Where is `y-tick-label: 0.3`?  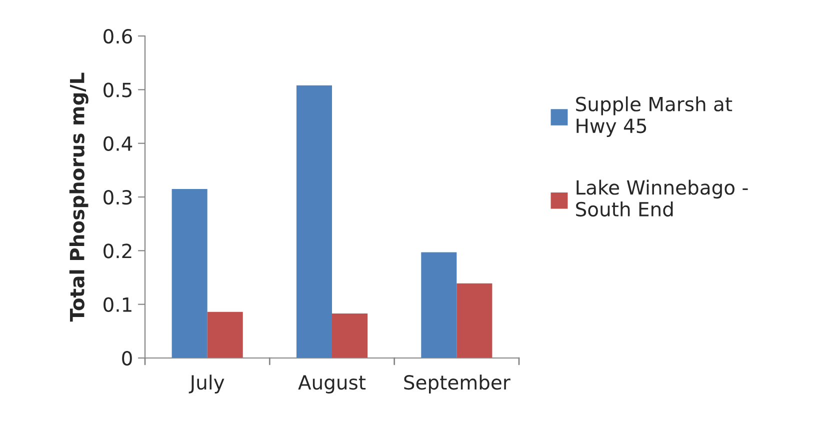
y-tick-label: 0.3 is located at coordinates (118, 197).